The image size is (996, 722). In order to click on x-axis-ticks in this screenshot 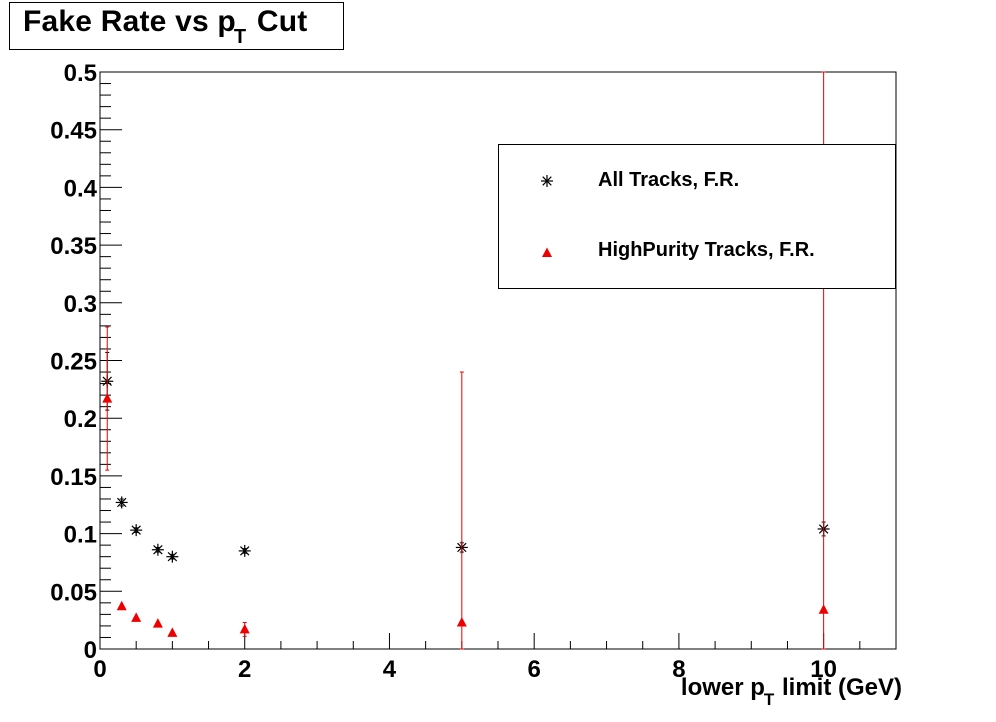, I will do `click(498, 641)`.